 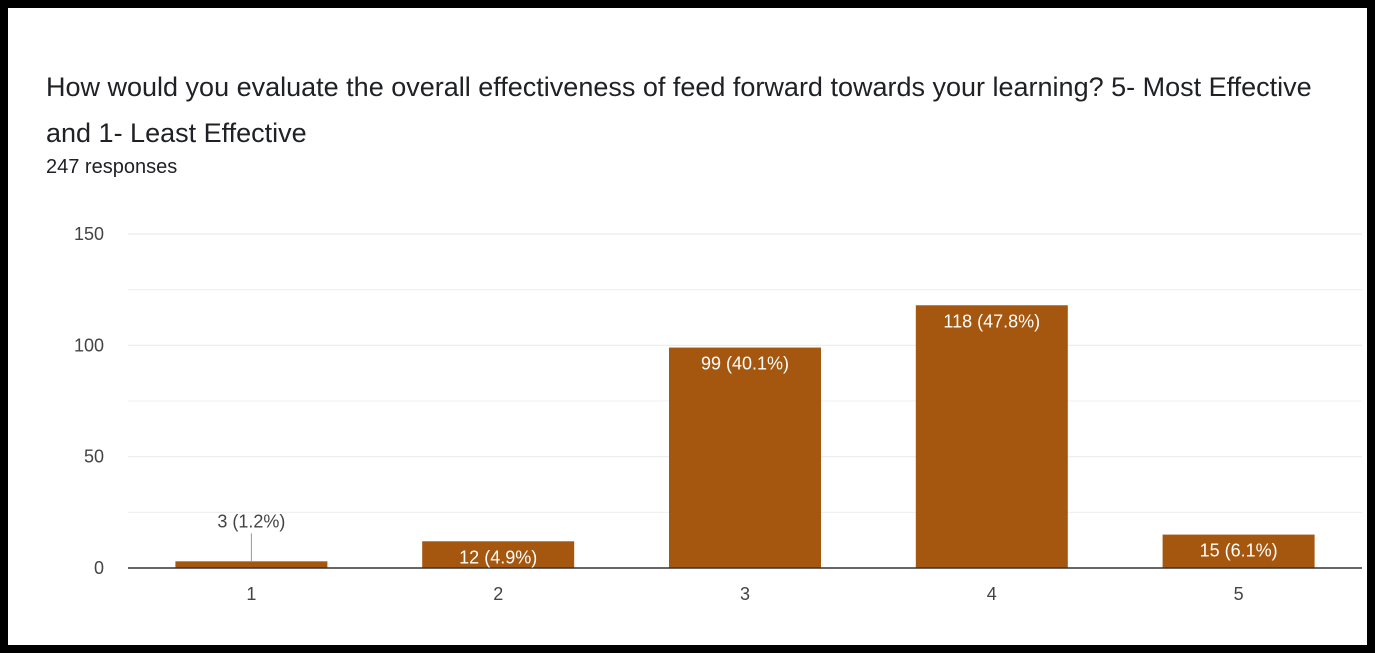 I want to click on x-tick-label: 3, so click(x=745, y=594).